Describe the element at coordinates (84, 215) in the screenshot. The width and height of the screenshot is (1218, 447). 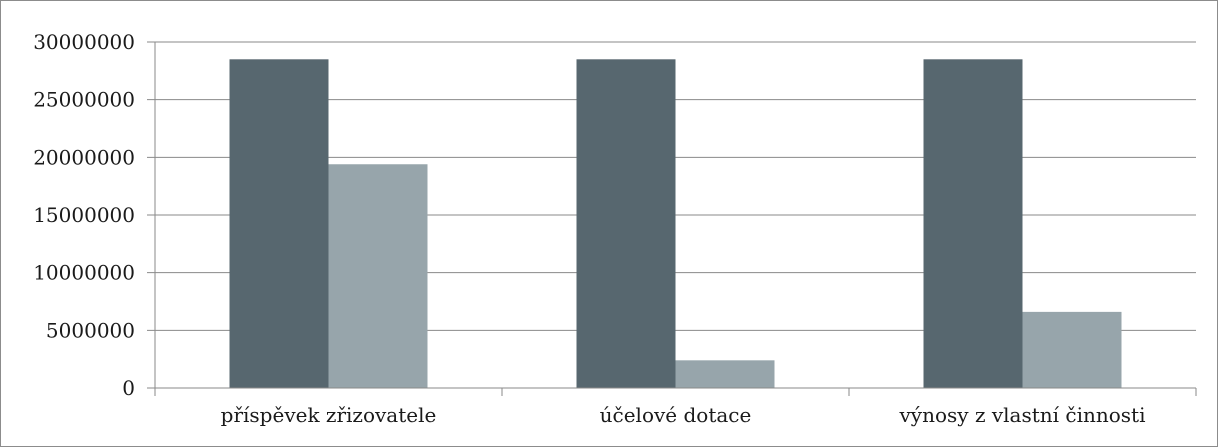
I see `y-tick-label: 15000000` at that location.